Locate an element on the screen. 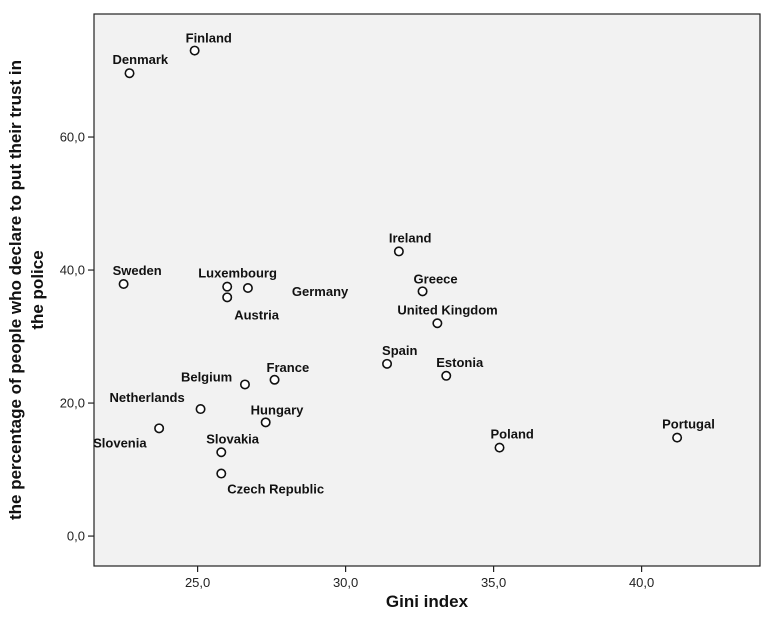 The width and height of the screenshot is (762, 620). point-label: Slovenia is located at coordinates (120, 442).